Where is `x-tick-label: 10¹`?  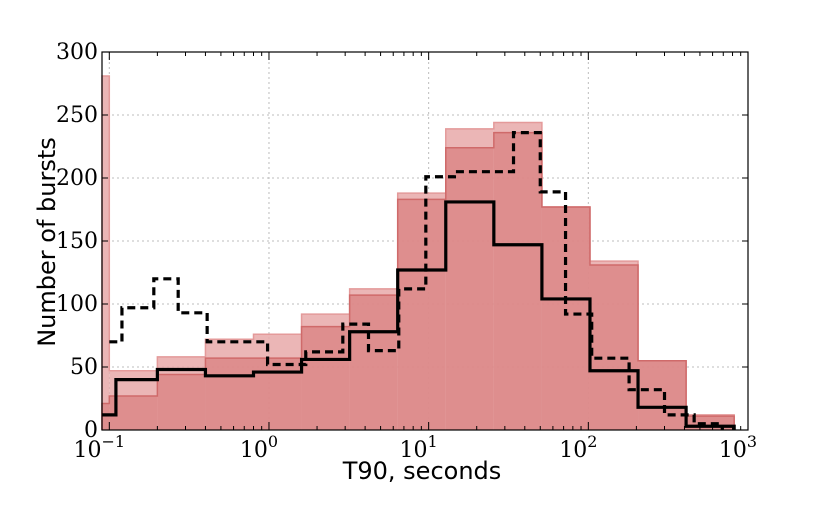 x-tick-label: 10¹ is located at coordinates (419, 447).